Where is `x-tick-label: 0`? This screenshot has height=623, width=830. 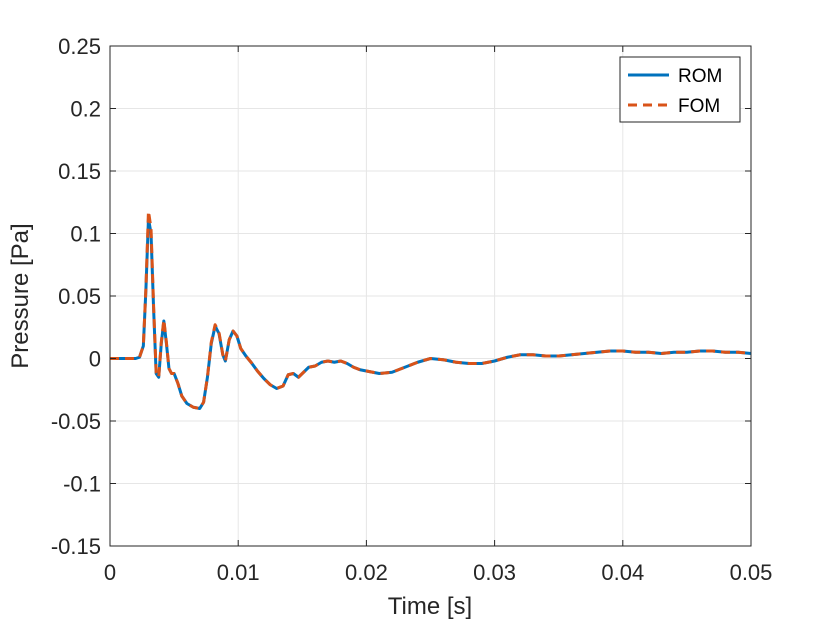 x-tick-label: 0 is located at coordinates (110, 572).